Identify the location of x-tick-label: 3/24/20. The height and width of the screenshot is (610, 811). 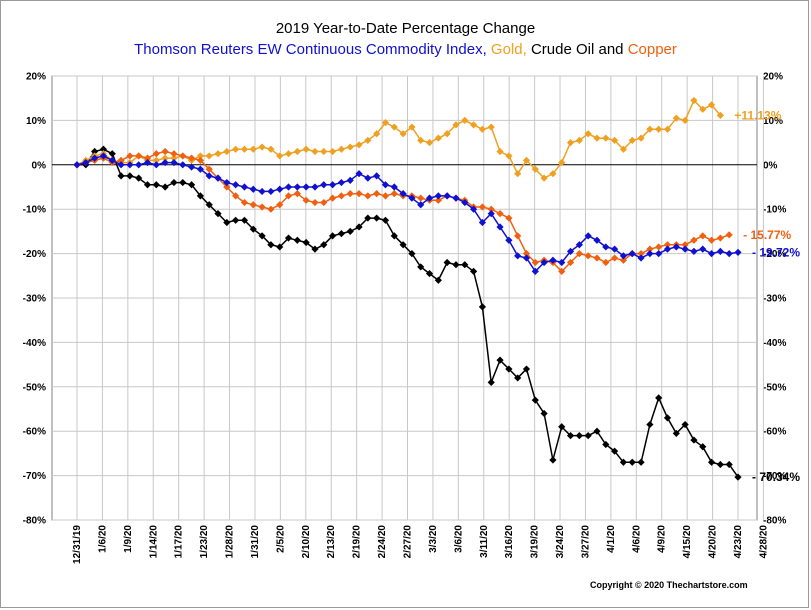
(560, 542).